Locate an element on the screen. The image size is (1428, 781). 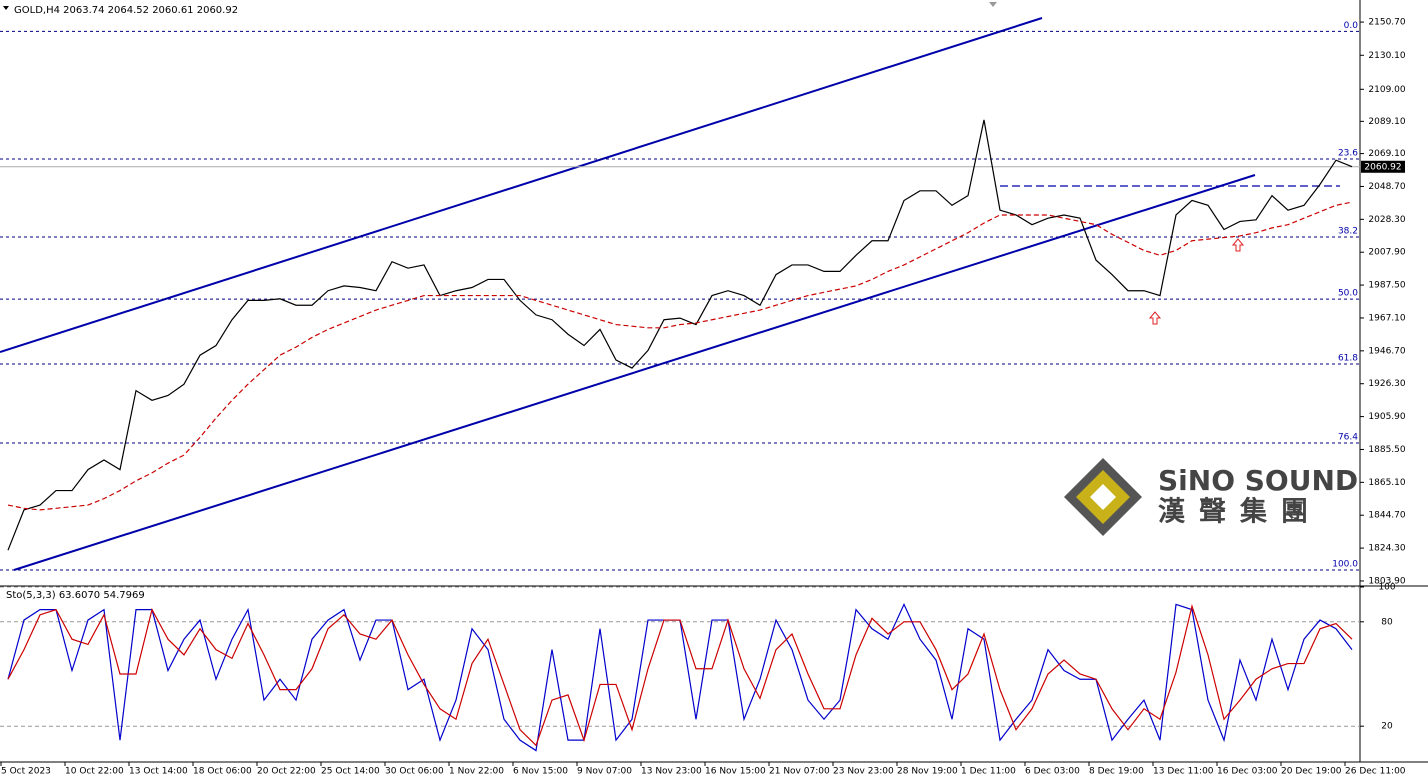
x-tick-label: 16 Dec 03:00 is located at coordinates (1247, 772).